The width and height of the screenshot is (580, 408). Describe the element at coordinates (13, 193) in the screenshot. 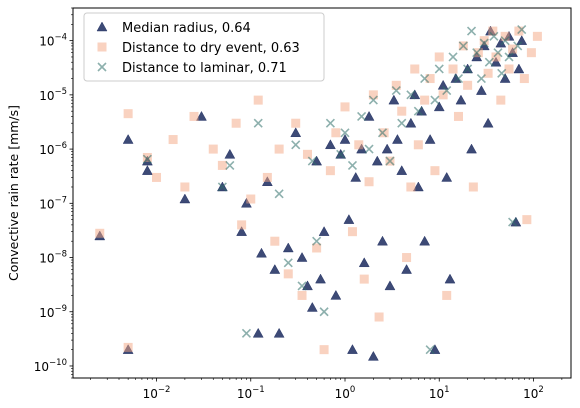

I see `y-axis-label: Convective rain rate [mm/s]` at that location.